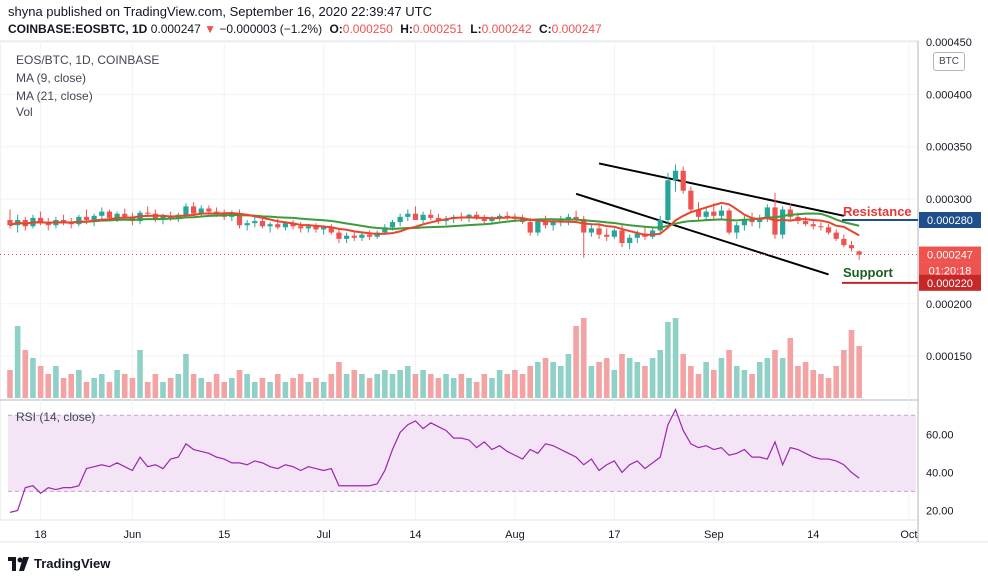 The height and width of the screenshot is (584, 988). What do you see at coordinates (950, 284) in the screenshot?
I see `support-price-tag: 0.000220` at bounding box center [950, 284].